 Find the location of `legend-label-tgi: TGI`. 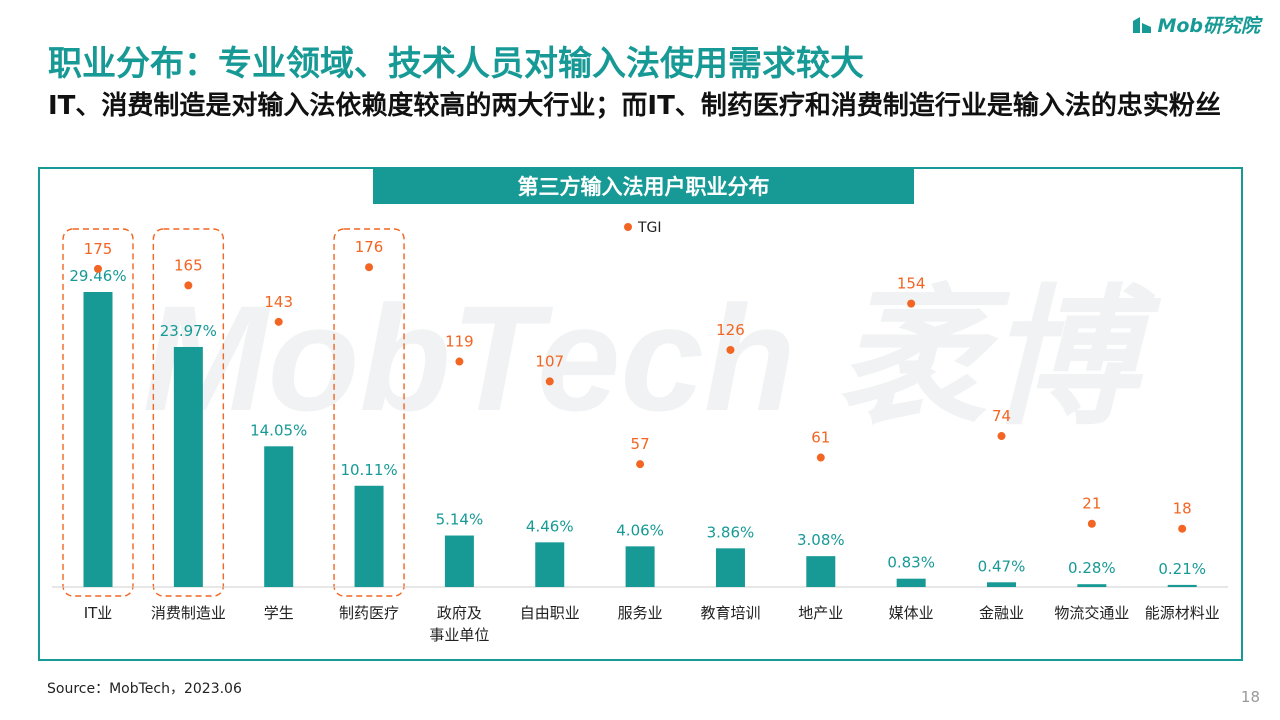

legend-label-tgi: TGI is located at coordinates (649, 228).